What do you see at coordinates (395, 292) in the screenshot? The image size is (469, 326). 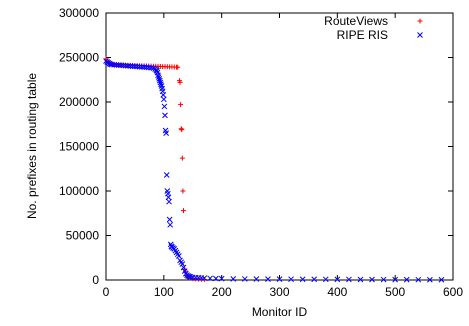 I see `x-tick-label: 500` at bounding box center [395, 292].